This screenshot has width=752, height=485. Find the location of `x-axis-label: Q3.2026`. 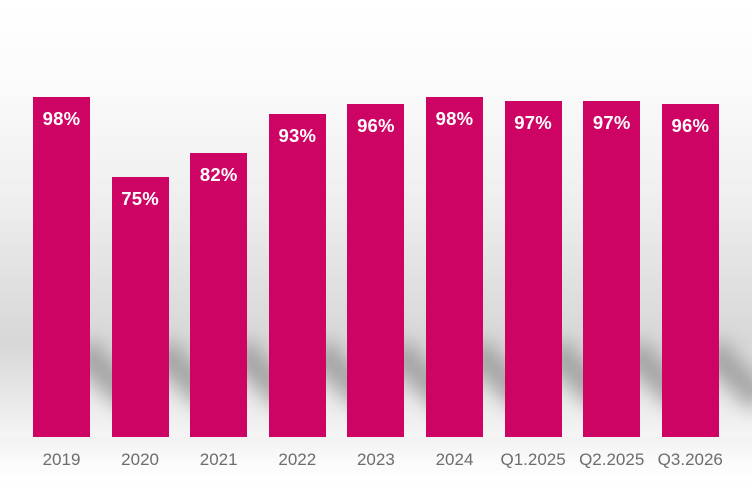

x-axis-label: Q3.2026 is located at coordinates (690, 459).